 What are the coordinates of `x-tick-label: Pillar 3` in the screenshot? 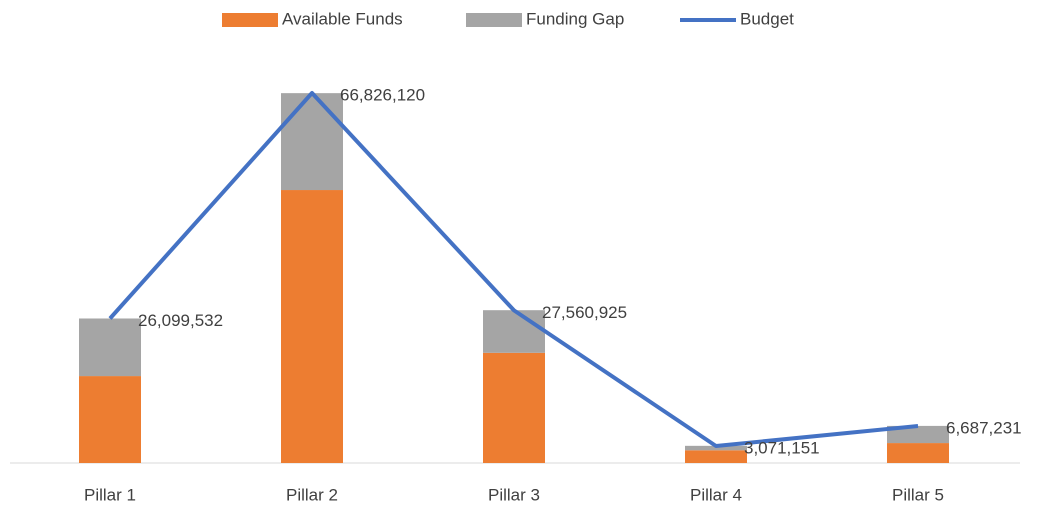 It's located at (514, 494).